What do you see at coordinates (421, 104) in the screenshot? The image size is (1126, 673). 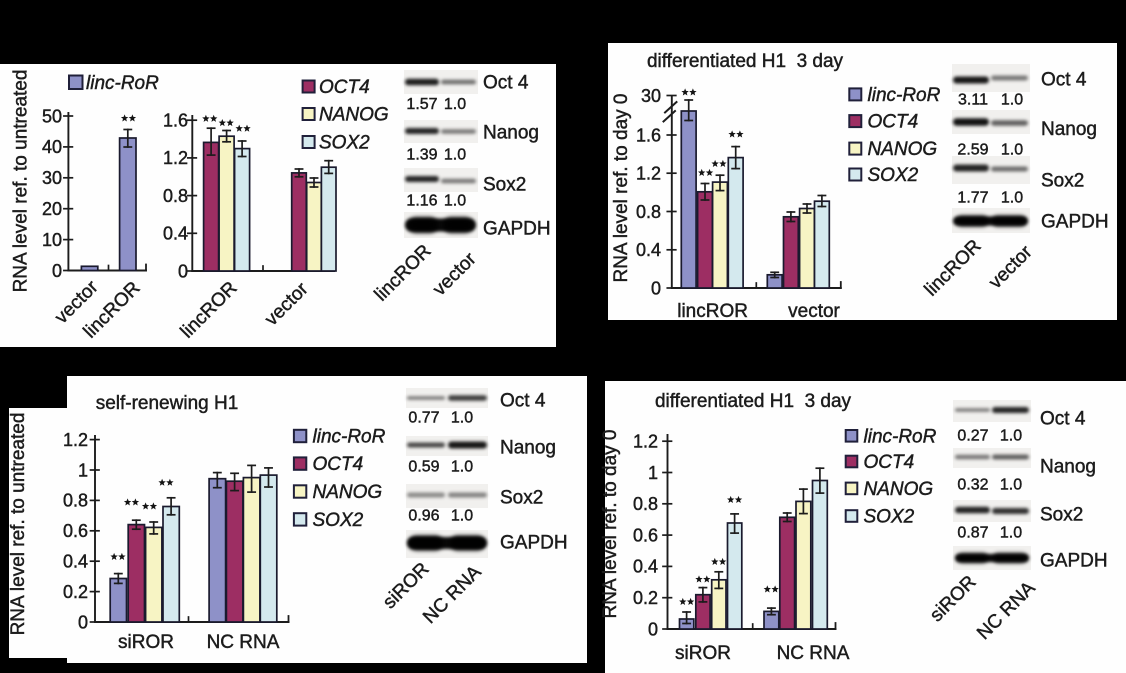 I see `svg-text: 1.57` at bounding box center [421, 104].